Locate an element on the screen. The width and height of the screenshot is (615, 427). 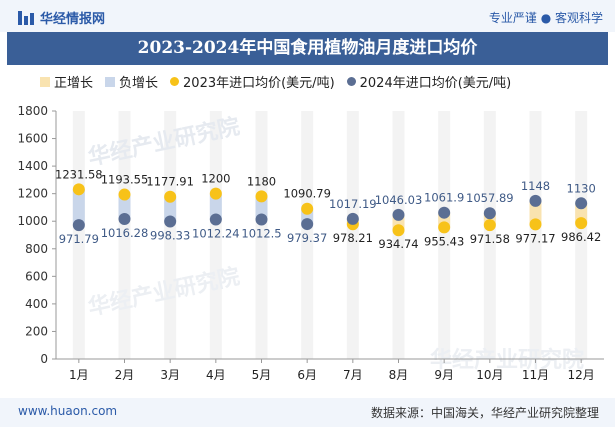
data-label-2024: 1061.9 is located at coordinates (444, 198).